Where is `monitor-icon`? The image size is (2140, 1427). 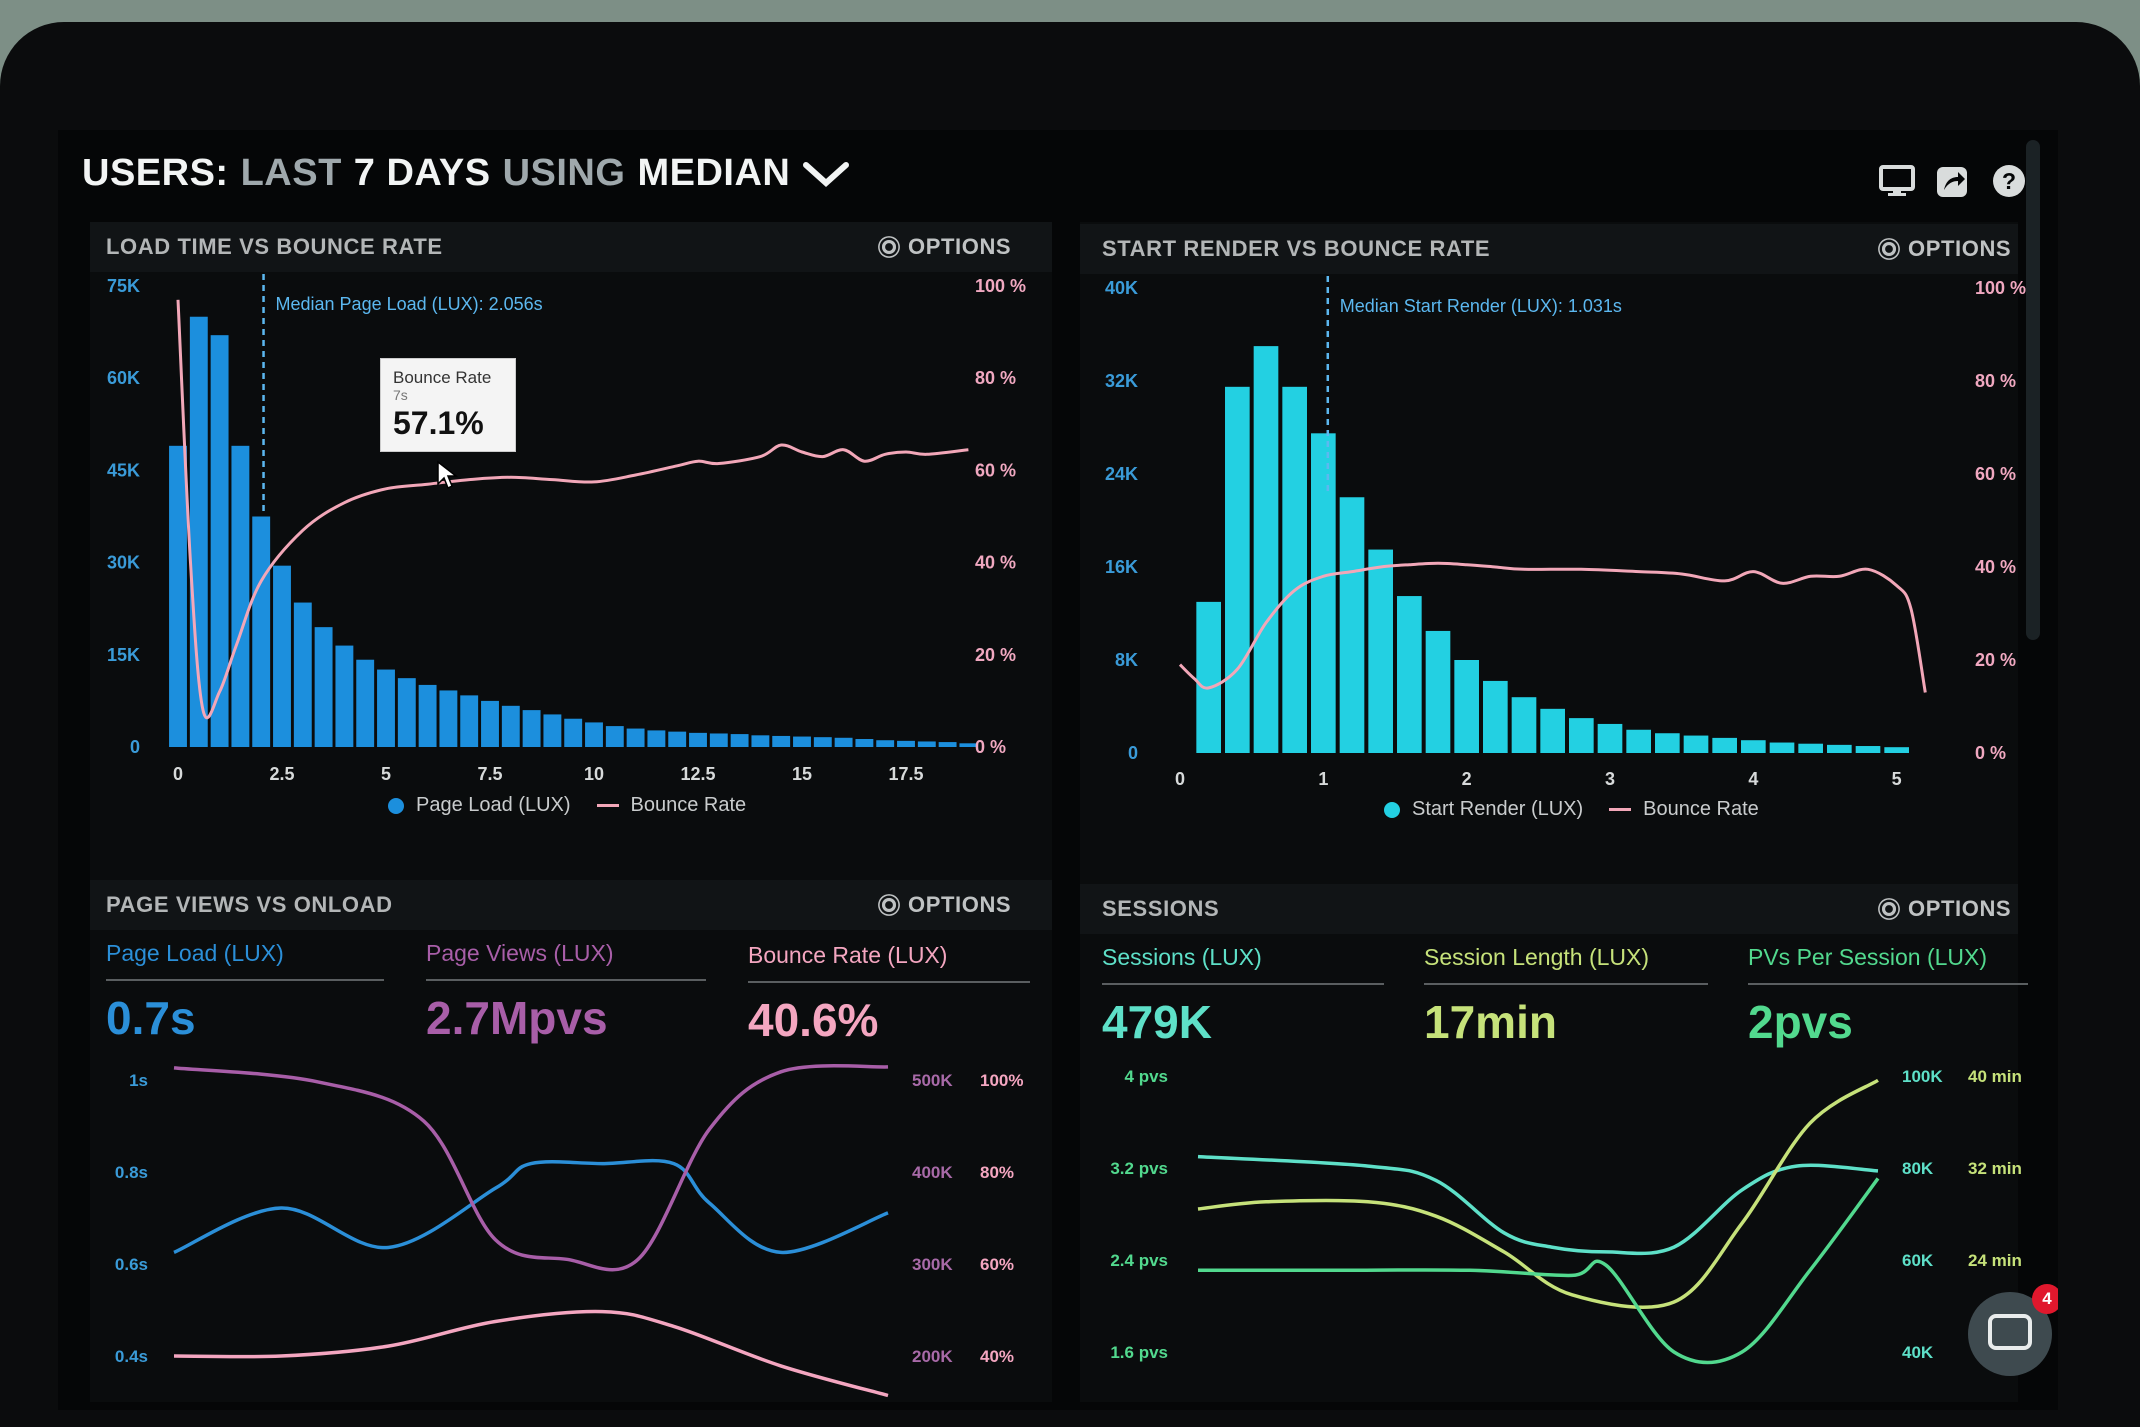 monitor-icon is located at coordinates (1897, 181).